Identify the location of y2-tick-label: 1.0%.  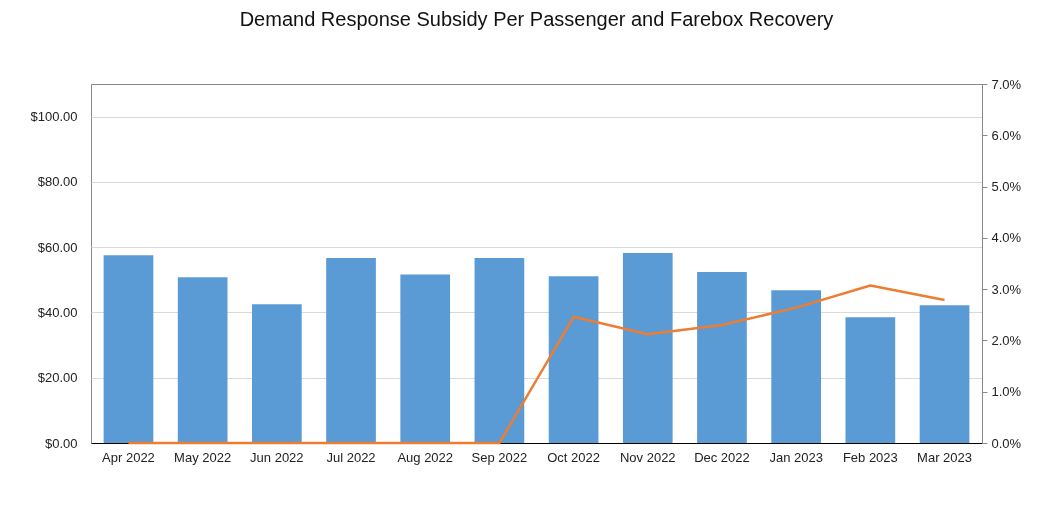
(1006, 392).